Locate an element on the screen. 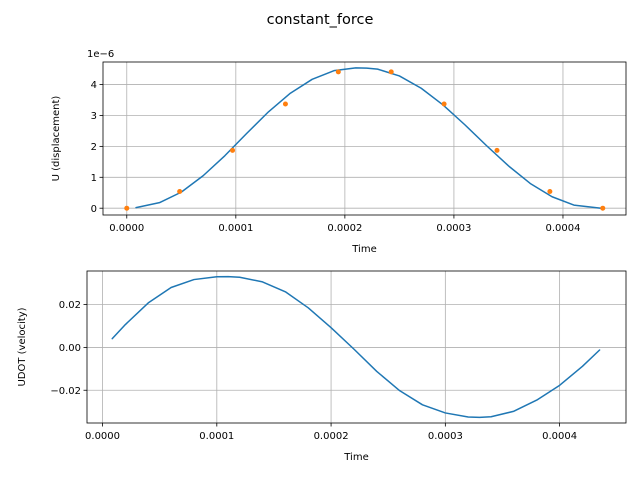 The width and height of the screenshot is (640, 480). axis-offset-text: 1e−6 is located at coordinates (100, 54).